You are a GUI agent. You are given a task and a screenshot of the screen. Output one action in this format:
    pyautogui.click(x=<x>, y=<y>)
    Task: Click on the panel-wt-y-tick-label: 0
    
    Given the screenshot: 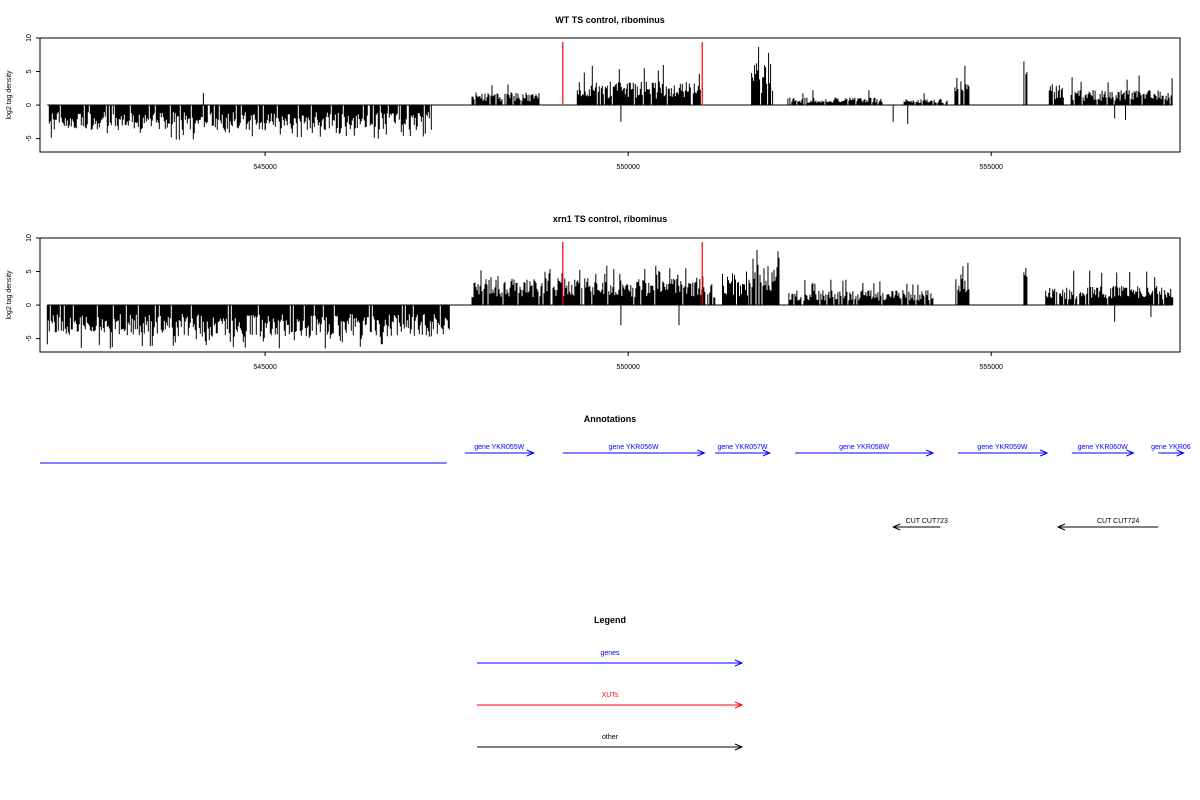 What is the action you would take?
    pyautogui.click(x=29, y=105)
    